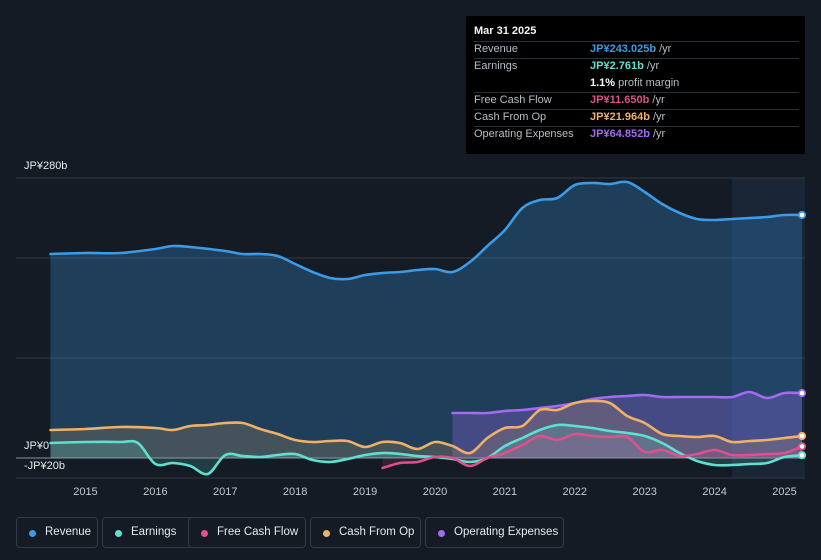 The image size is (821, 560). I want to click on series-area-free-cash-flow, so click(592, 450).